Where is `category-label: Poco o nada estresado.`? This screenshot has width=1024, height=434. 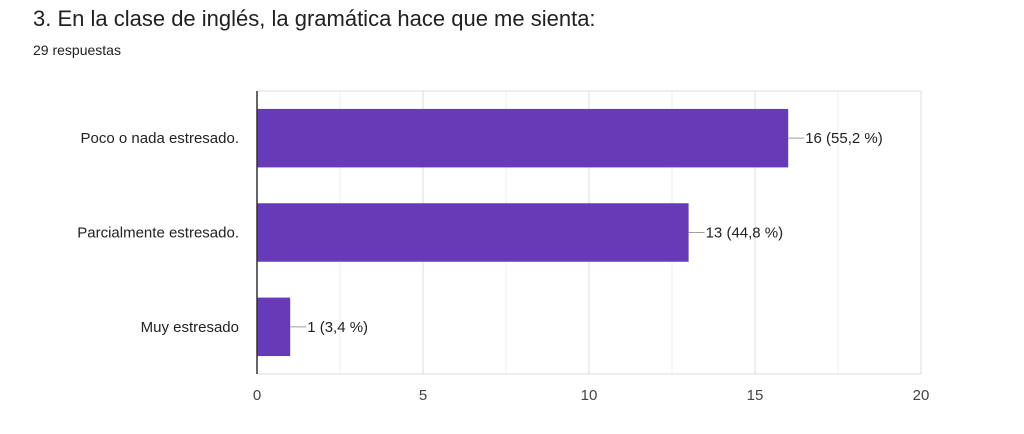
category-label: Poco o nada estresado. is located at coordinates (160, 138).